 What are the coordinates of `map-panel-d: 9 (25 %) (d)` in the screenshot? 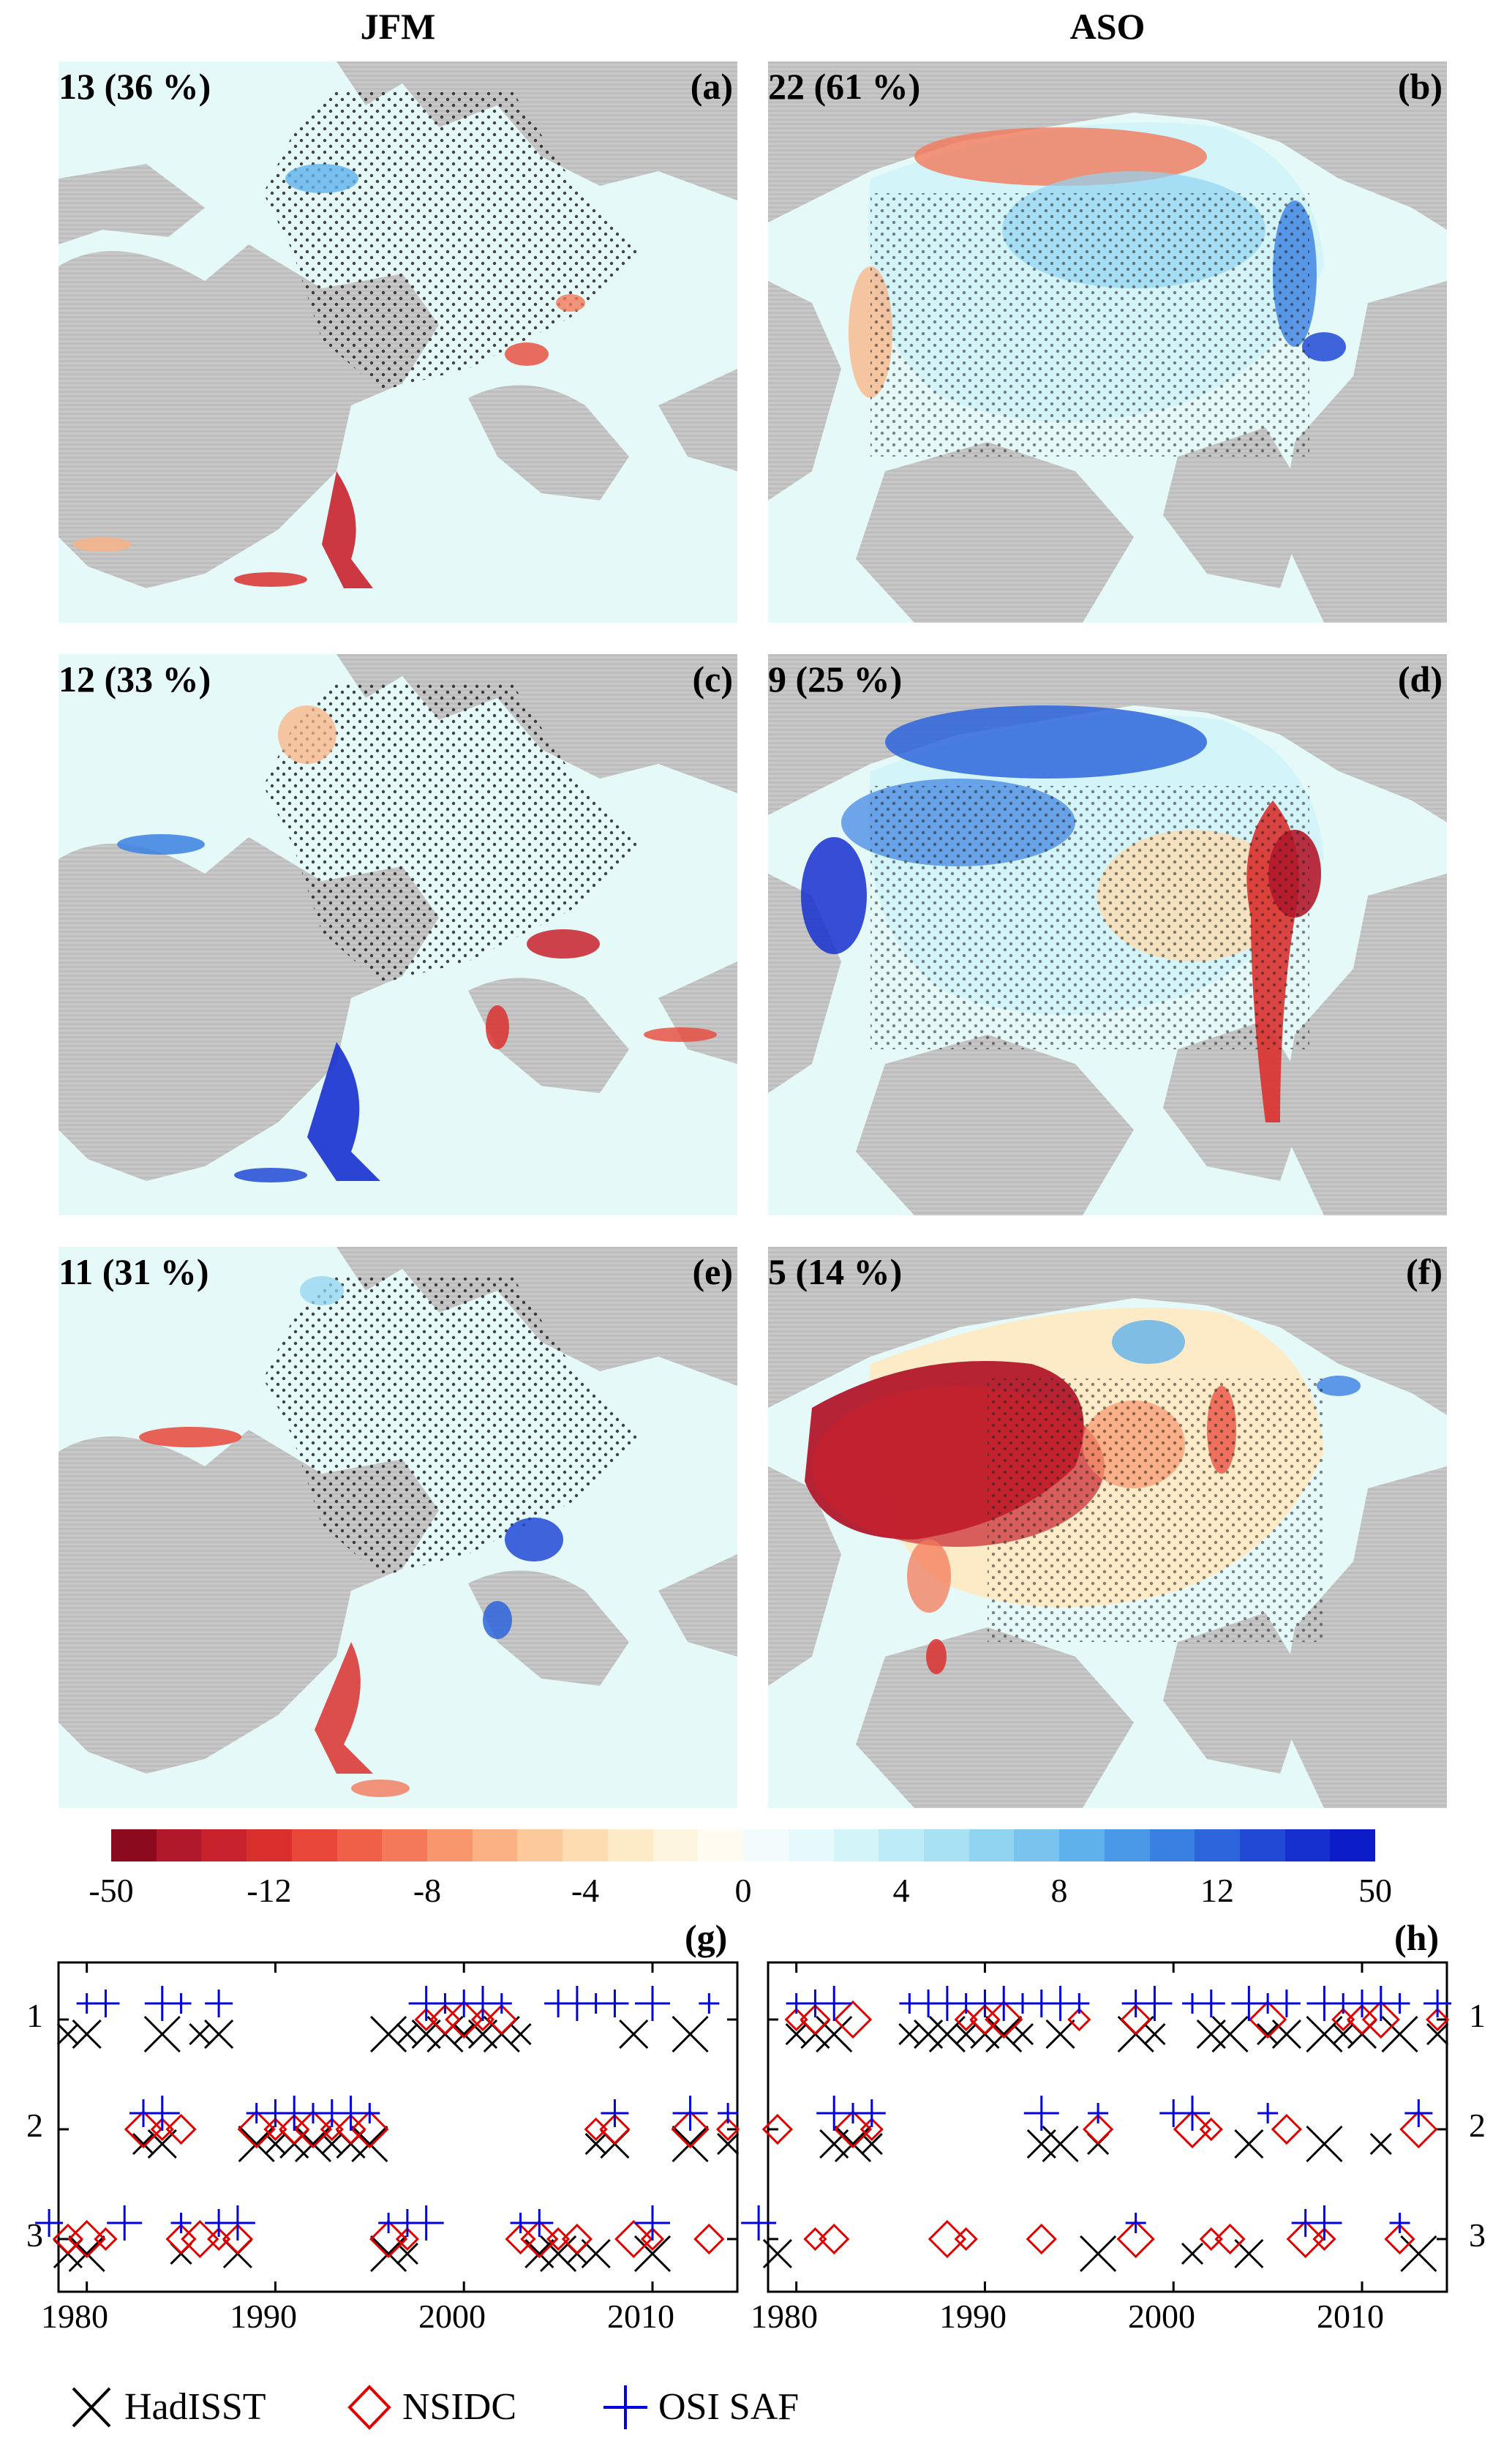 It's located at (1108, 935).